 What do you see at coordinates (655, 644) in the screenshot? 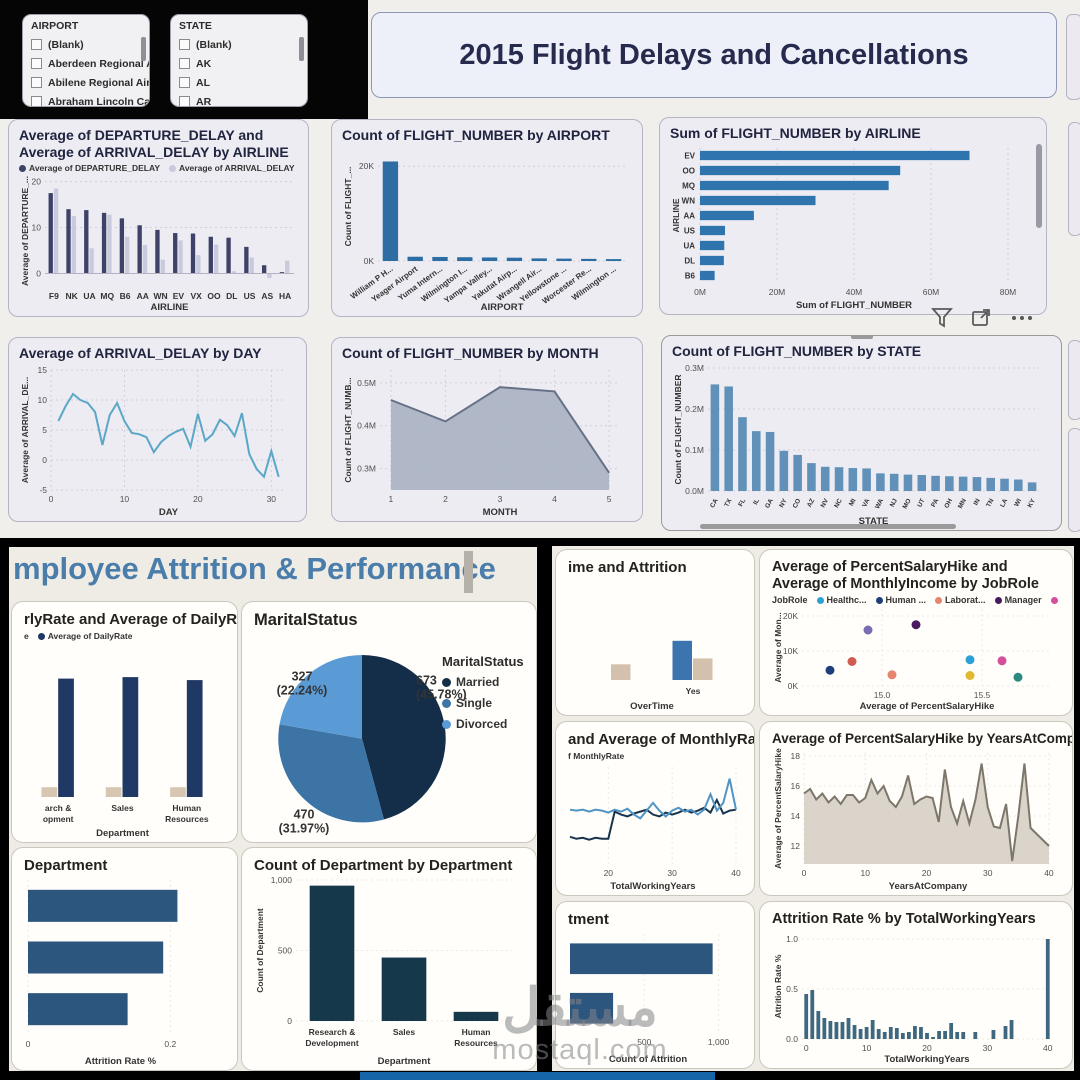
I see `overtime-attrition-chart: Yes OverTime` at bounding box center [655, 644].